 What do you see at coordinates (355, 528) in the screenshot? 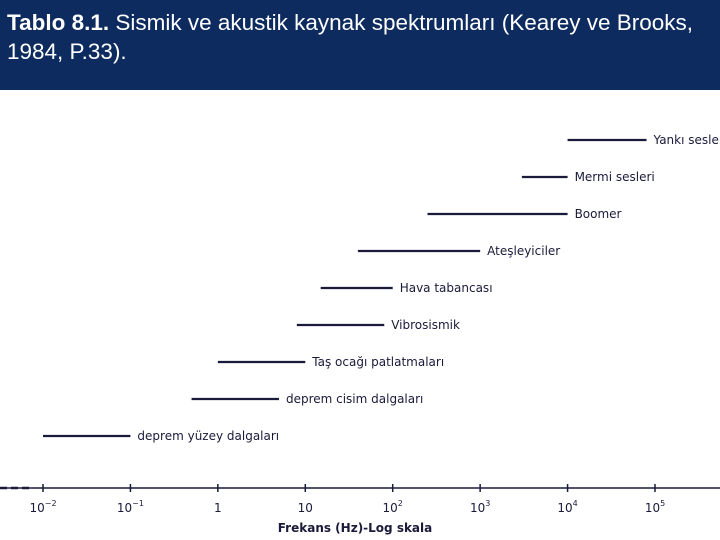
I see `x-axis-label: Frekans (Hz)-Log skala` at bounding box center [355, 528].